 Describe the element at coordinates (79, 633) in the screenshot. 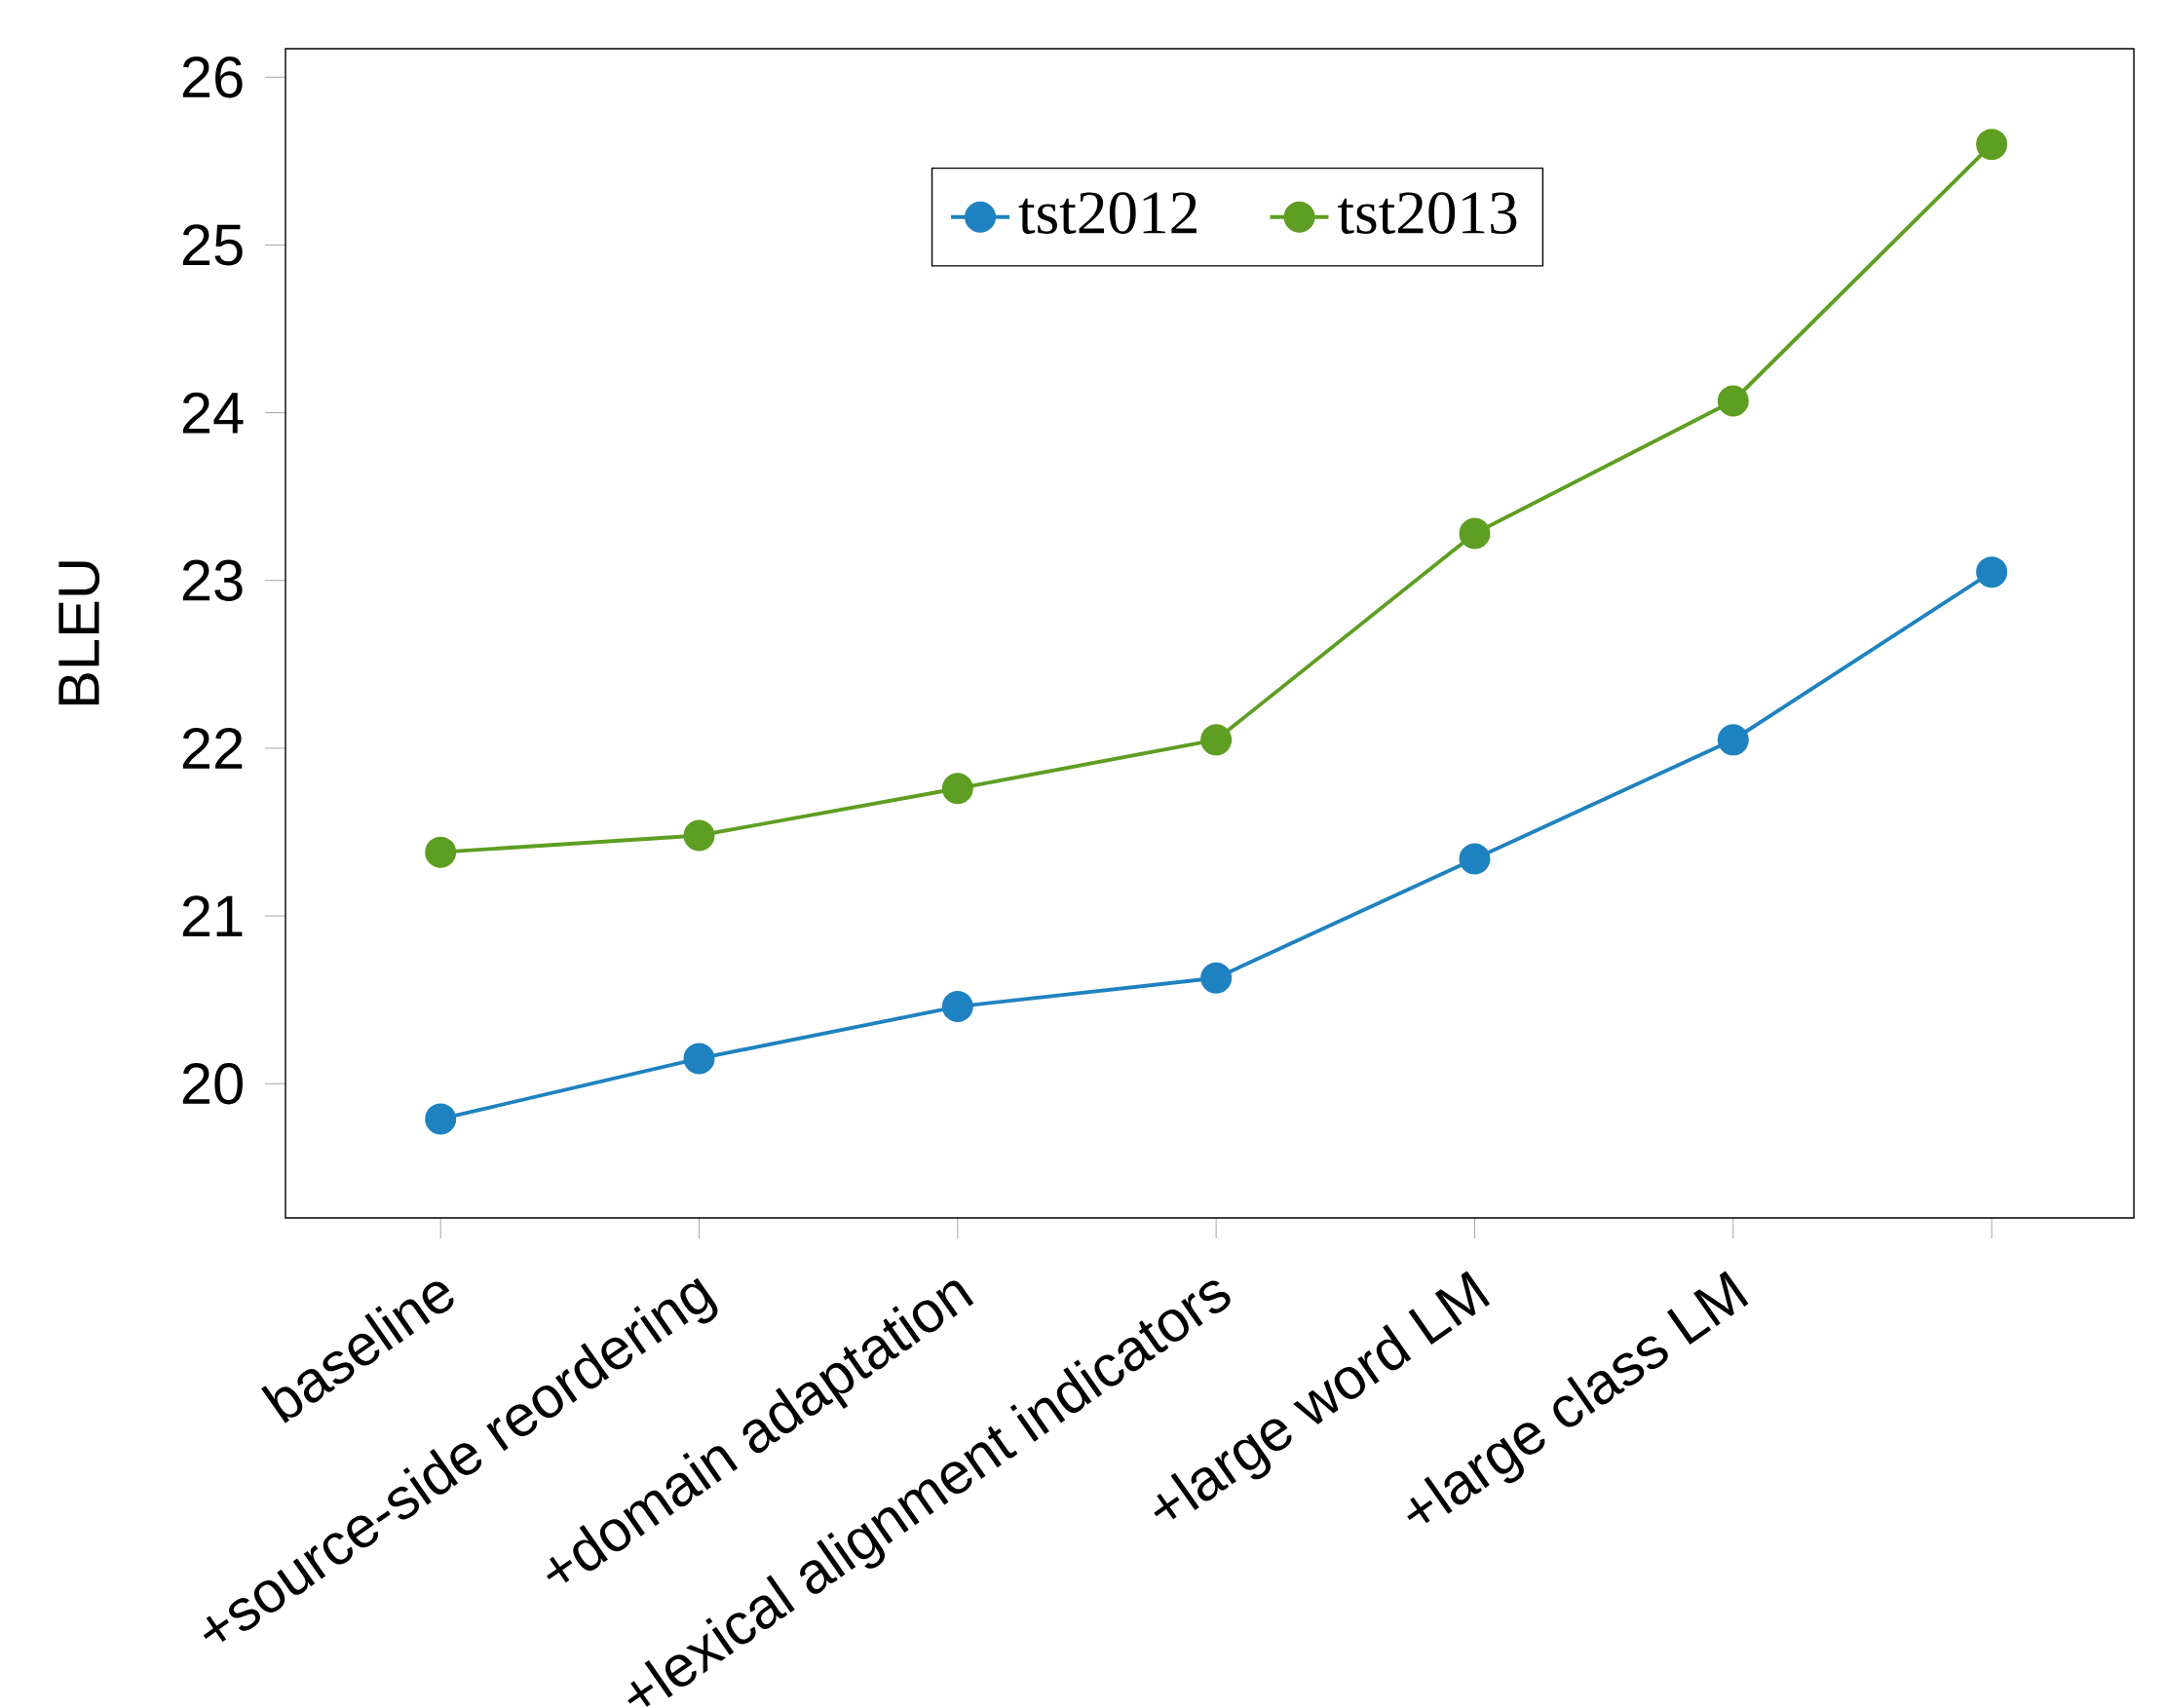

I see `y-axis-title: BLEU` at that location.